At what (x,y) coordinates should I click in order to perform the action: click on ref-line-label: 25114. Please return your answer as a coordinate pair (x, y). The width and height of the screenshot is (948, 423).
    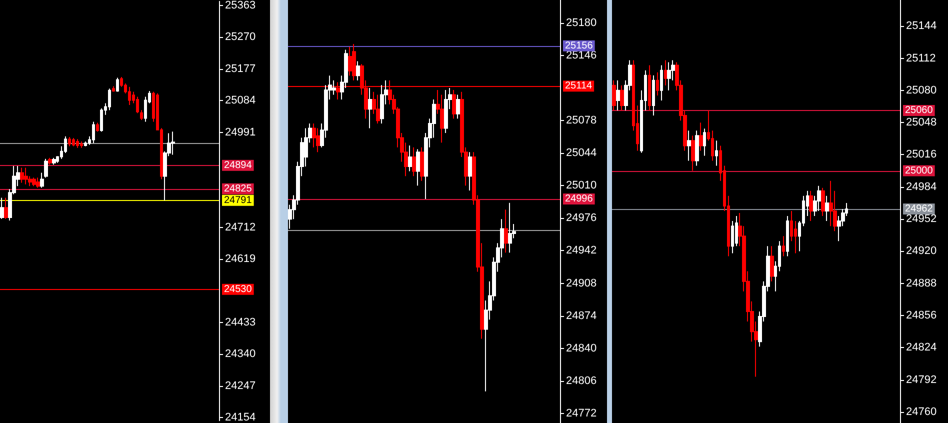
    Looking at the image, I should click on (579, 86).